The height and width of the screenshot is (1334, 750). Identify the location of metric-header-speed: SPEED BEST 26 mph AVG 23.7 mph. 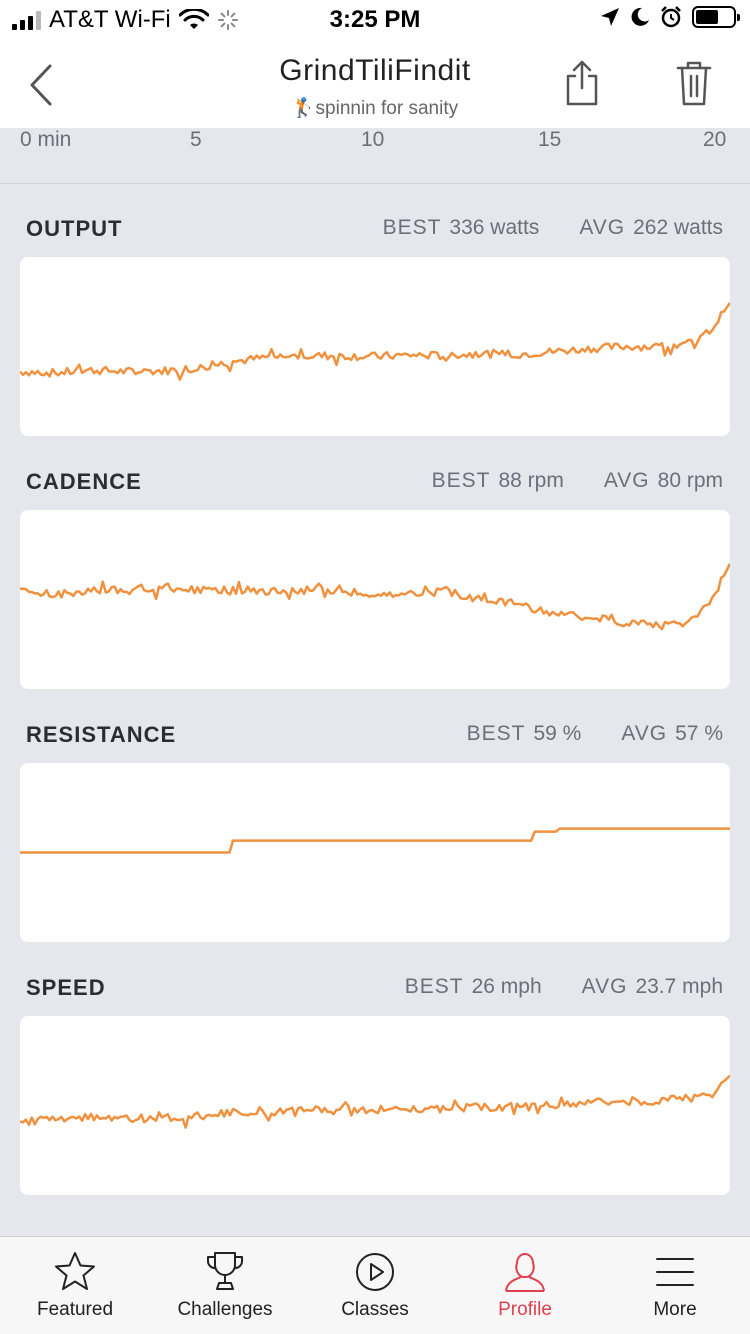
(374, 990).